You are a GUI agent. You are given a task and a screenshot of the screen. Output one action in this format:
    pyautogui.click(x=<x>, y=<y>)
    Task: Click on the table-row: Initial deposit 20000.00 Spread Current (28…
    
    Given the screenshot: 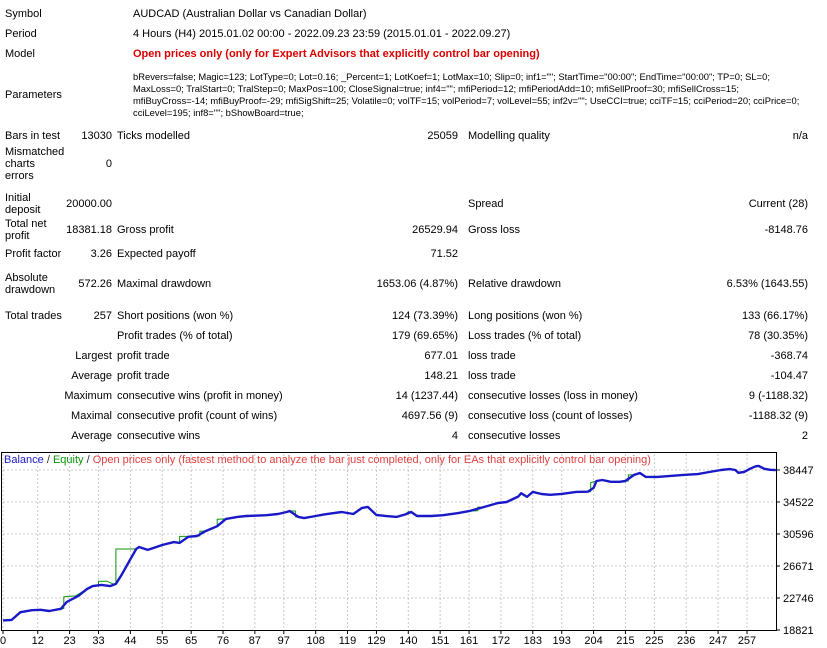 What is the action you would take?
    pyautogui.click(x=413, y=204)
    